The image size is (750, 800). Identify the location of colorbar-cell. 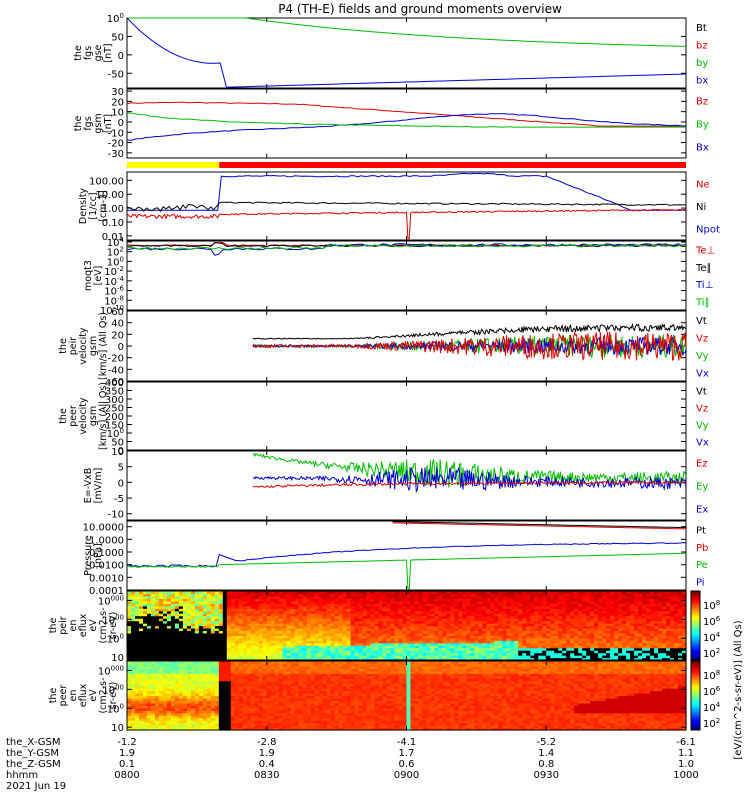
(695, 638).